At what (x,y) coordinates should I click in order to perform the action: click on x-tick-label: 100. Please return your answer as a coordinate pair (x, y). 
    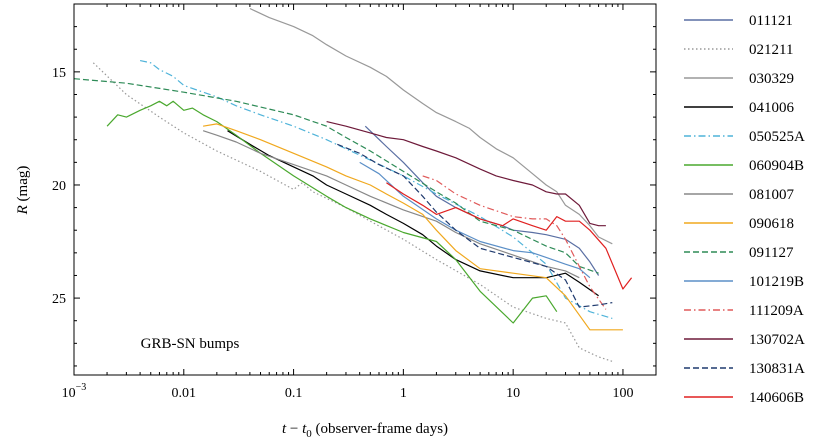
    Looking at the image, I should click on (622, 393).